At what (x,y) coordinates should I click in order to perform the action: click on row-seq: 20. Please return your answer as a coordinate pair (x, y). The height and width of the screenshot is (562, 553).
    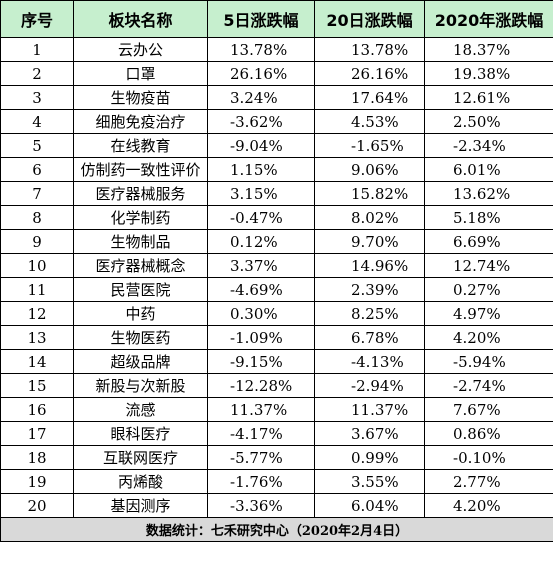
    Looking at the image, I should click on (37, 505).